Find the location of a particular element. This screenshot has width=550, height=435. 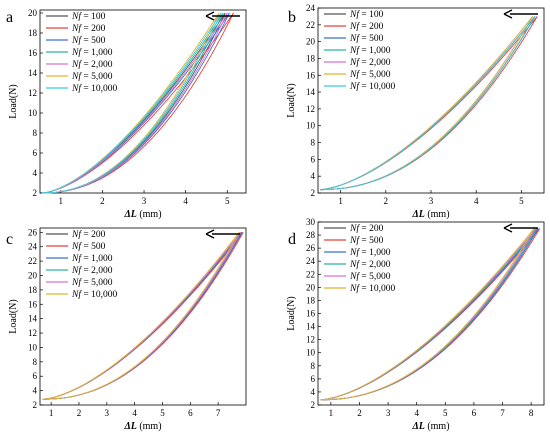

x-tick-label: 8 is located at coordinates (531, 413).